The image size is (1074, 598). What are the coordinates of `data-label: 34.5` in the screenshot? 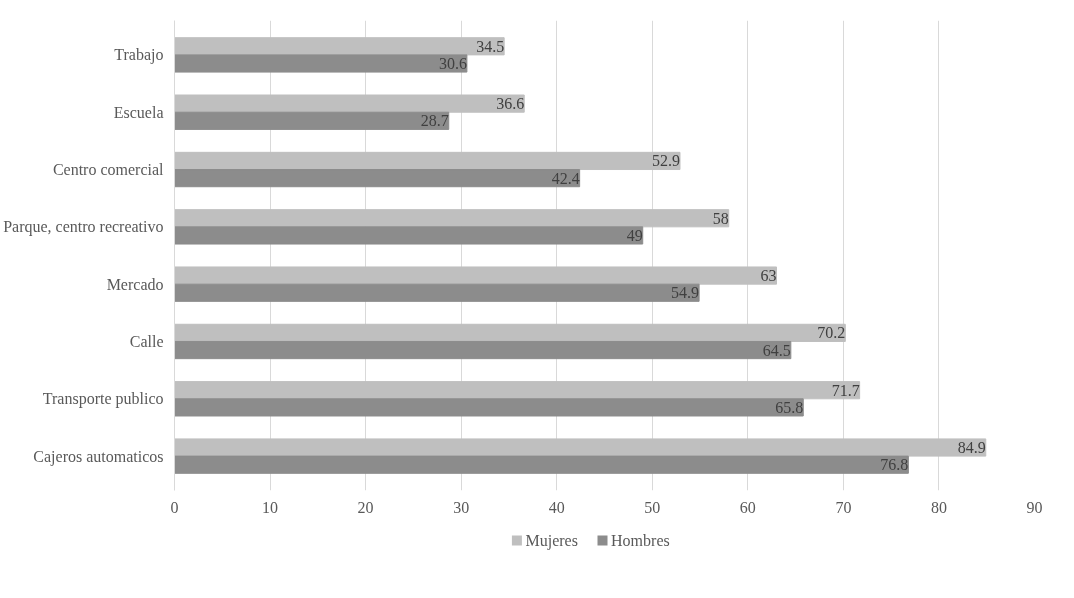 It's located at (490, 46).